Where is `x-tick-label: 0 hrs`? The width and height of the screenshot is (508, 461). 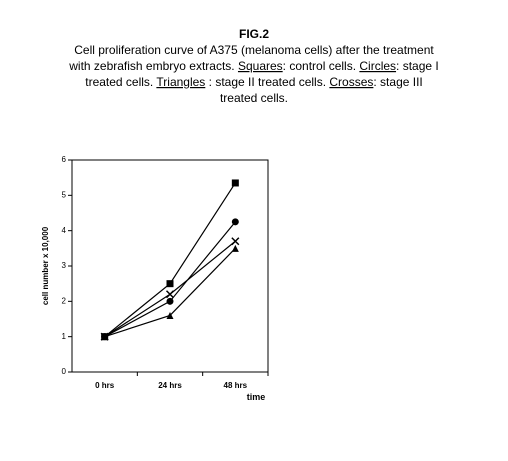
x-tick-label: 0 hrs is located at coordinates (105, 385).